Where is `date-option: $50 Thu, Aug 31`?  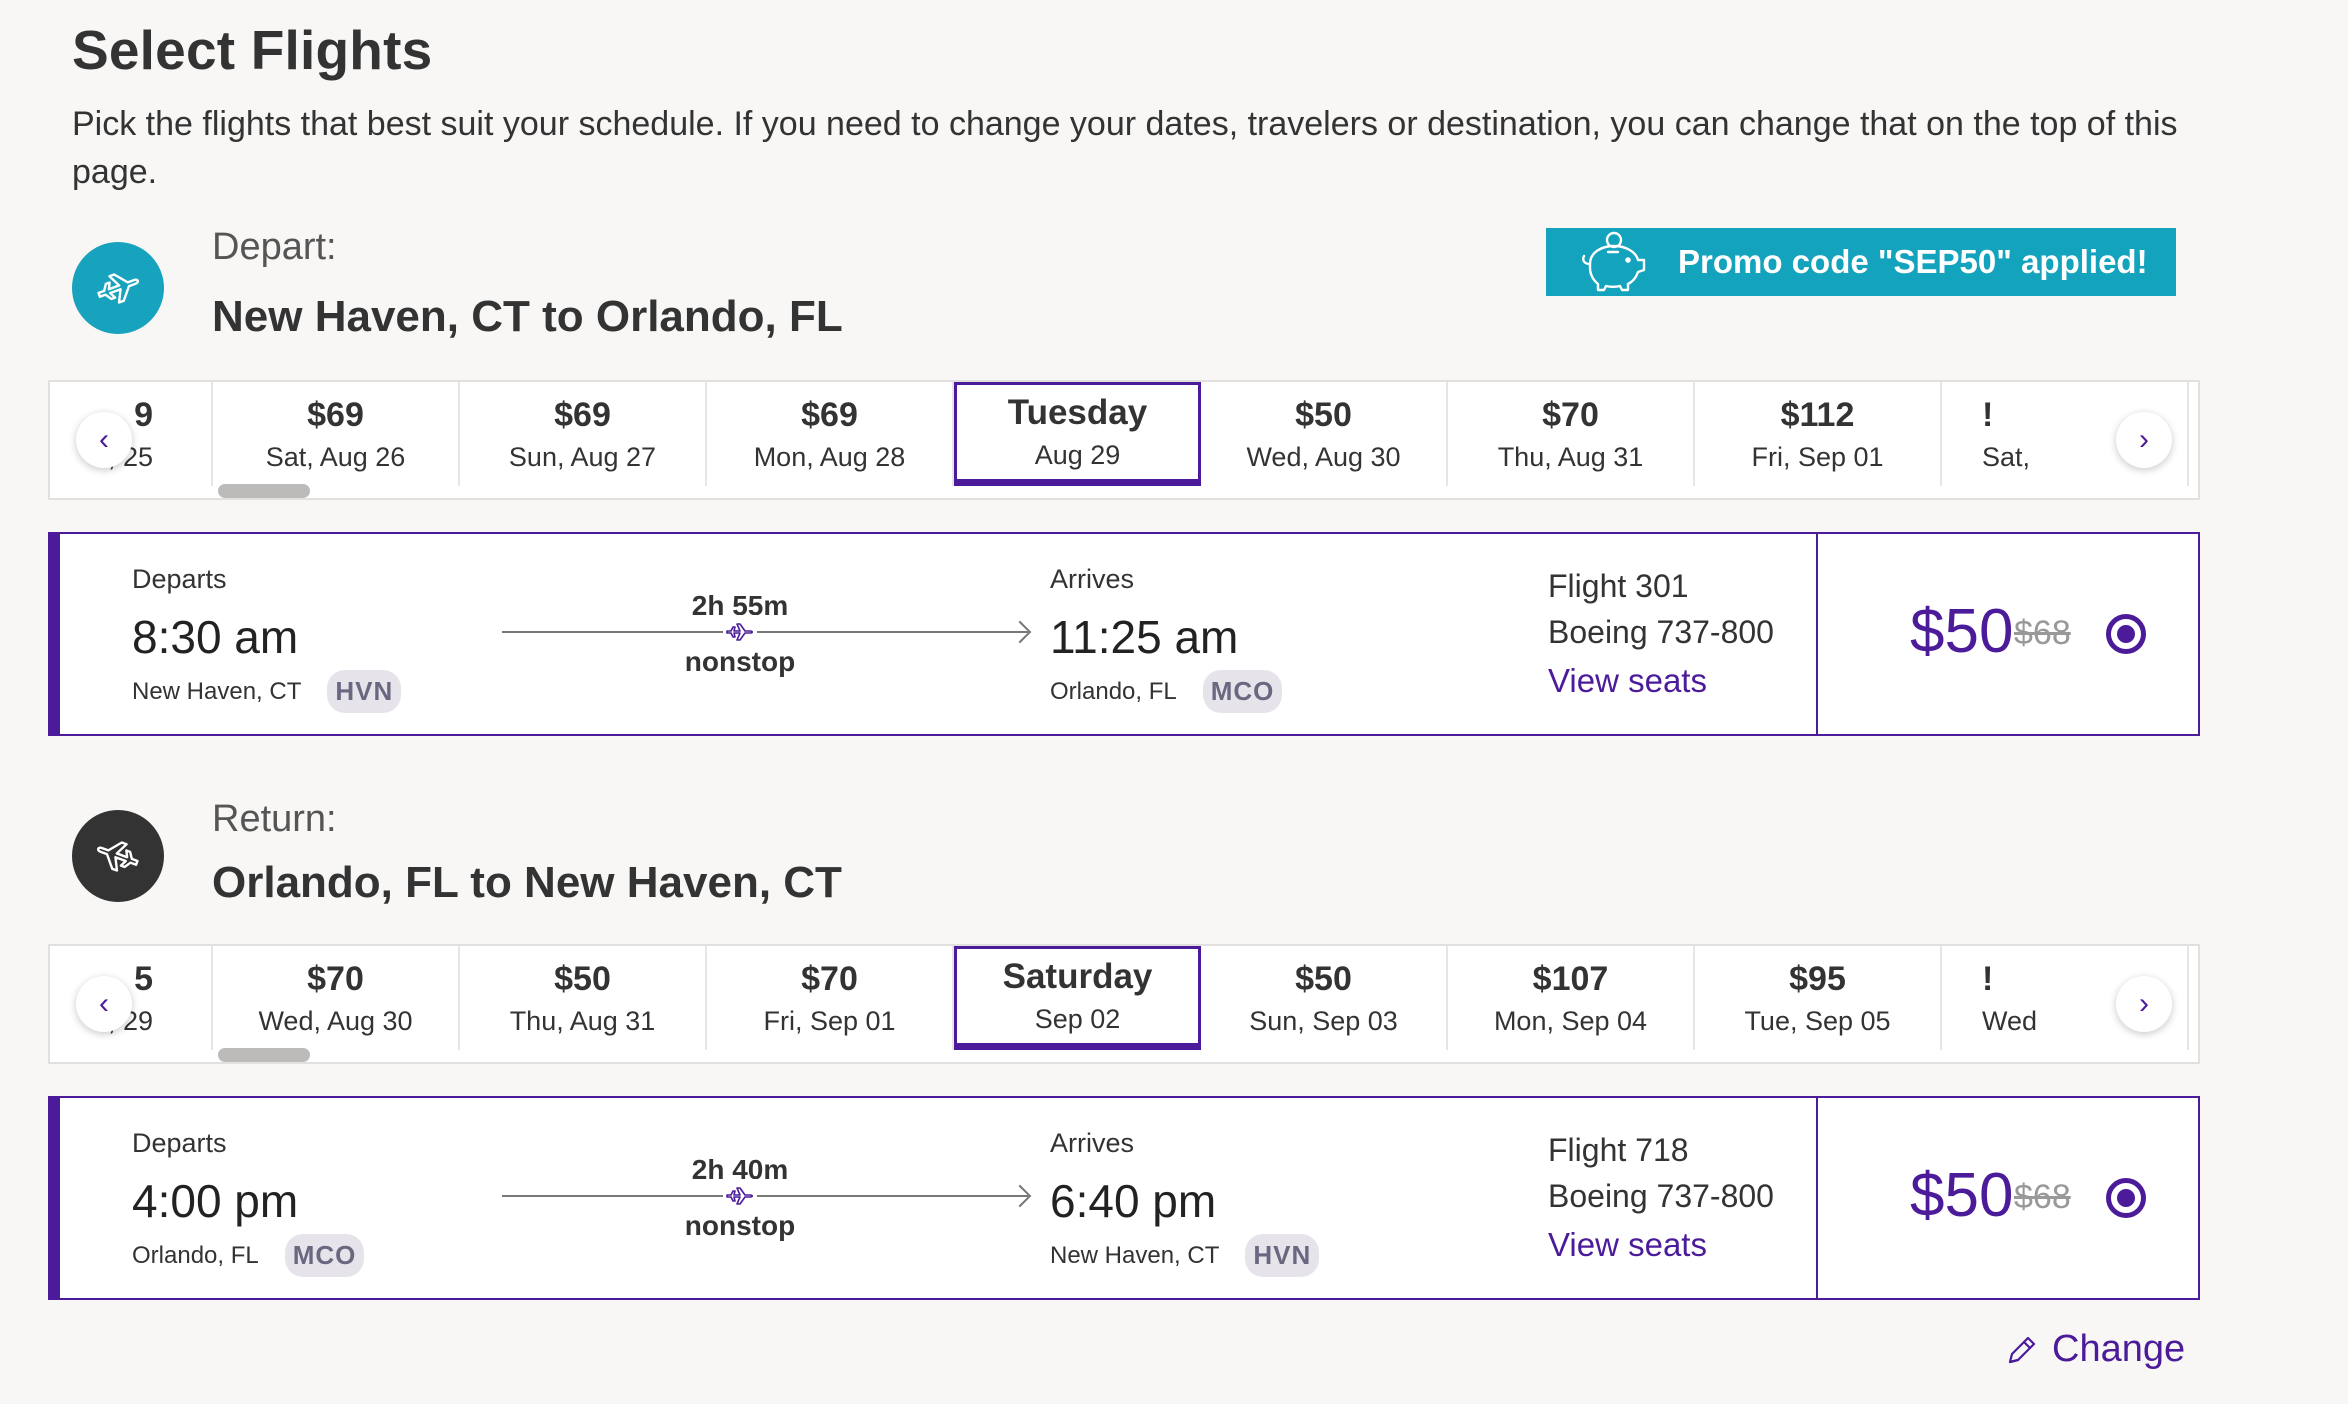 date-option: $50 Thu, Aug 31 is located at coordinates (583, 998).